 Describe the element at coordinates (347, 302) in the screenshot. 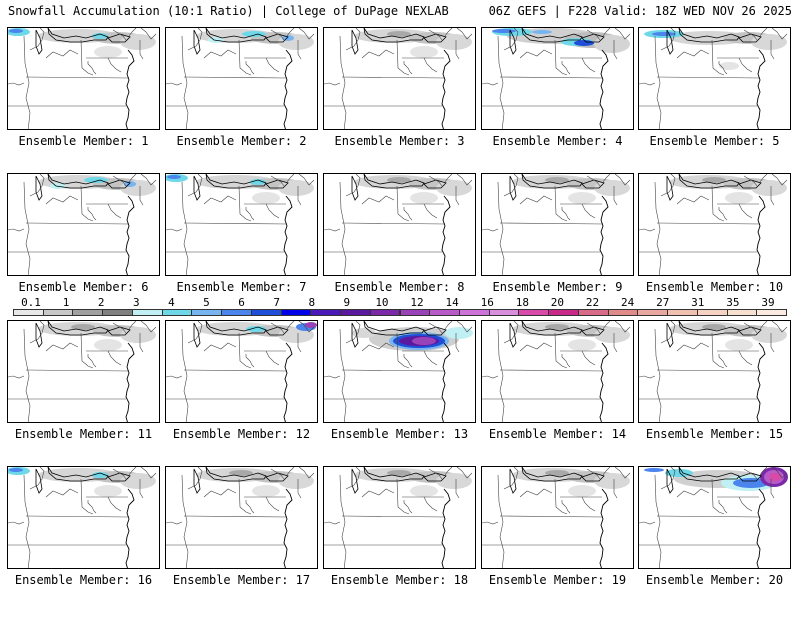

I see `colorbar-tick-label: 9` at that location.